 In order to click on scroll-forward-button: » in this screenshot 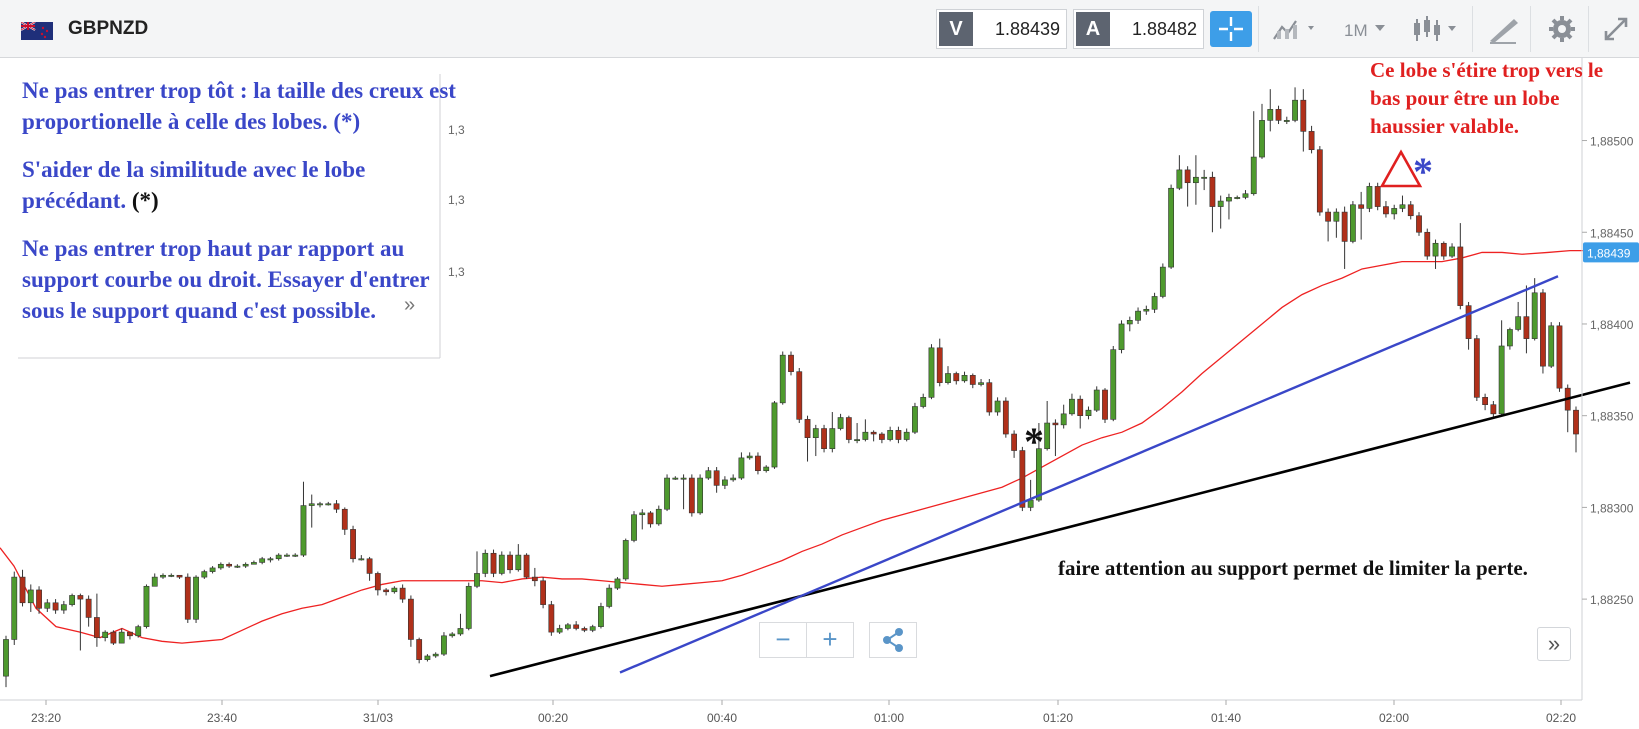, I will do `click(1554, 644)`.